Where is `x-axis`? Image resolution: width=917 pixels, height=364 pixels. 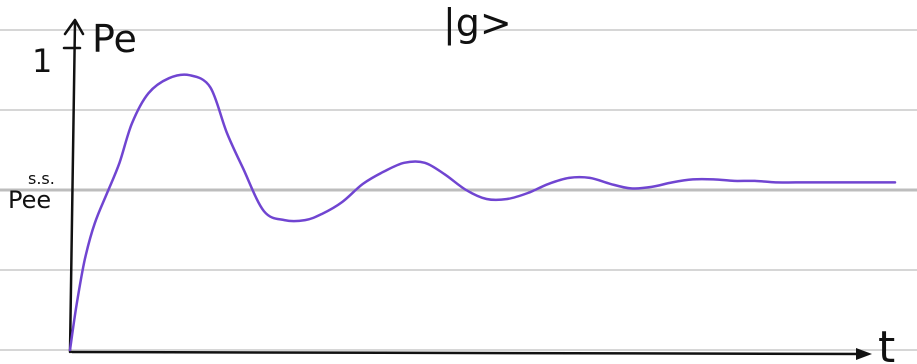
x-axis is located at coordinates (470, 353).